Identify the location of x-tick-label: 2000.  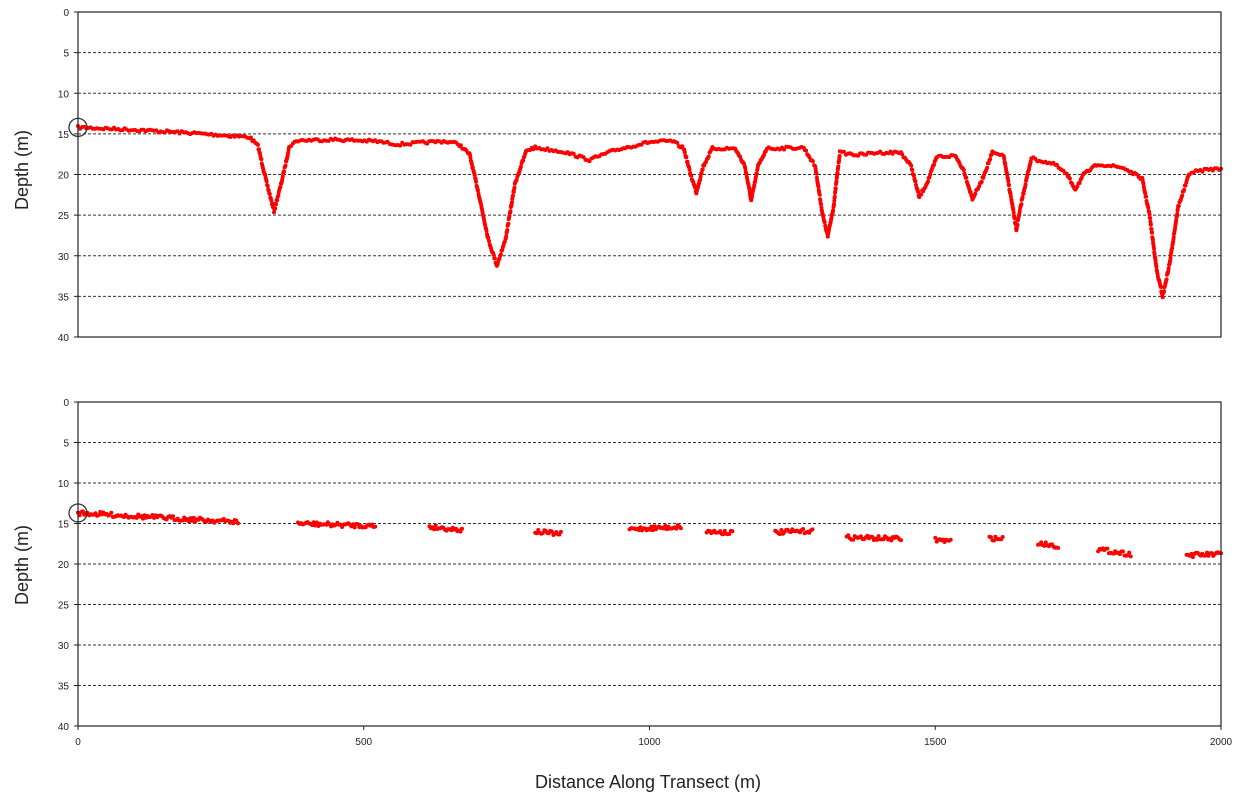
(1221, 742).